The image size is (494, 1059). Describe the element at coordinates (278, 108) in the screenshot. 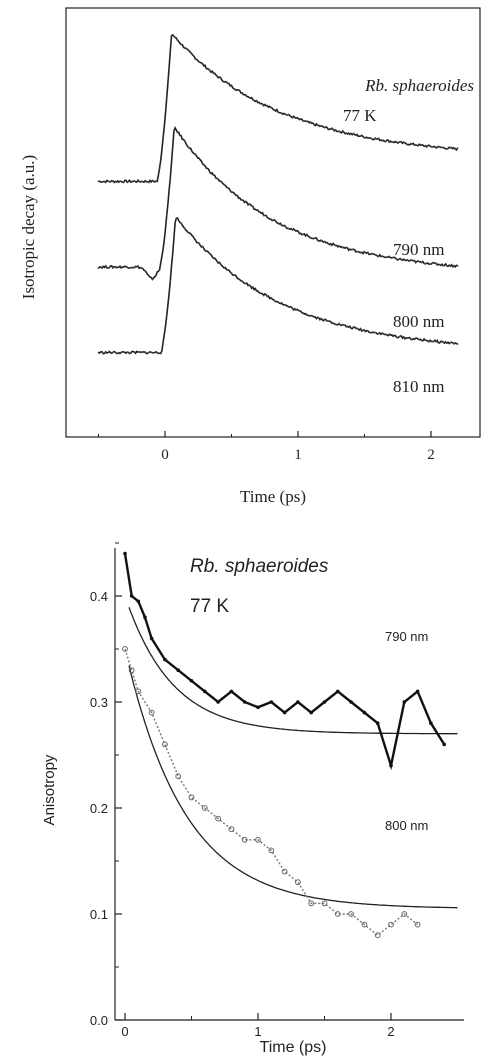

I see `top-trace-790nm` at that location.